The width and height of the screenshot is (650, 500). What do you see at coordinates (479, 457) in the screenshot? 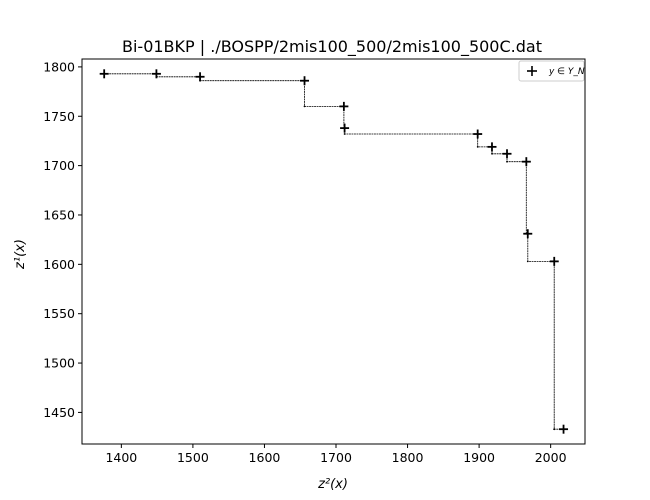
I see `x-tick-label: 1900` at bounding box center [479, 457].